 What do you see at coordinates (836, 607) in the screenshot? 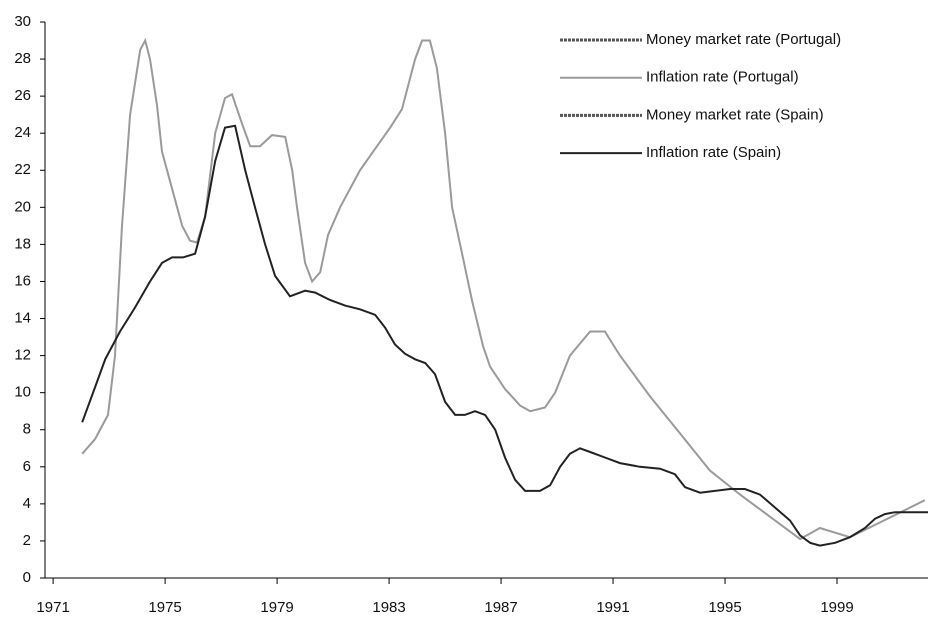
I see `x-tick-label: 1999` at bounding box center [836, 607].